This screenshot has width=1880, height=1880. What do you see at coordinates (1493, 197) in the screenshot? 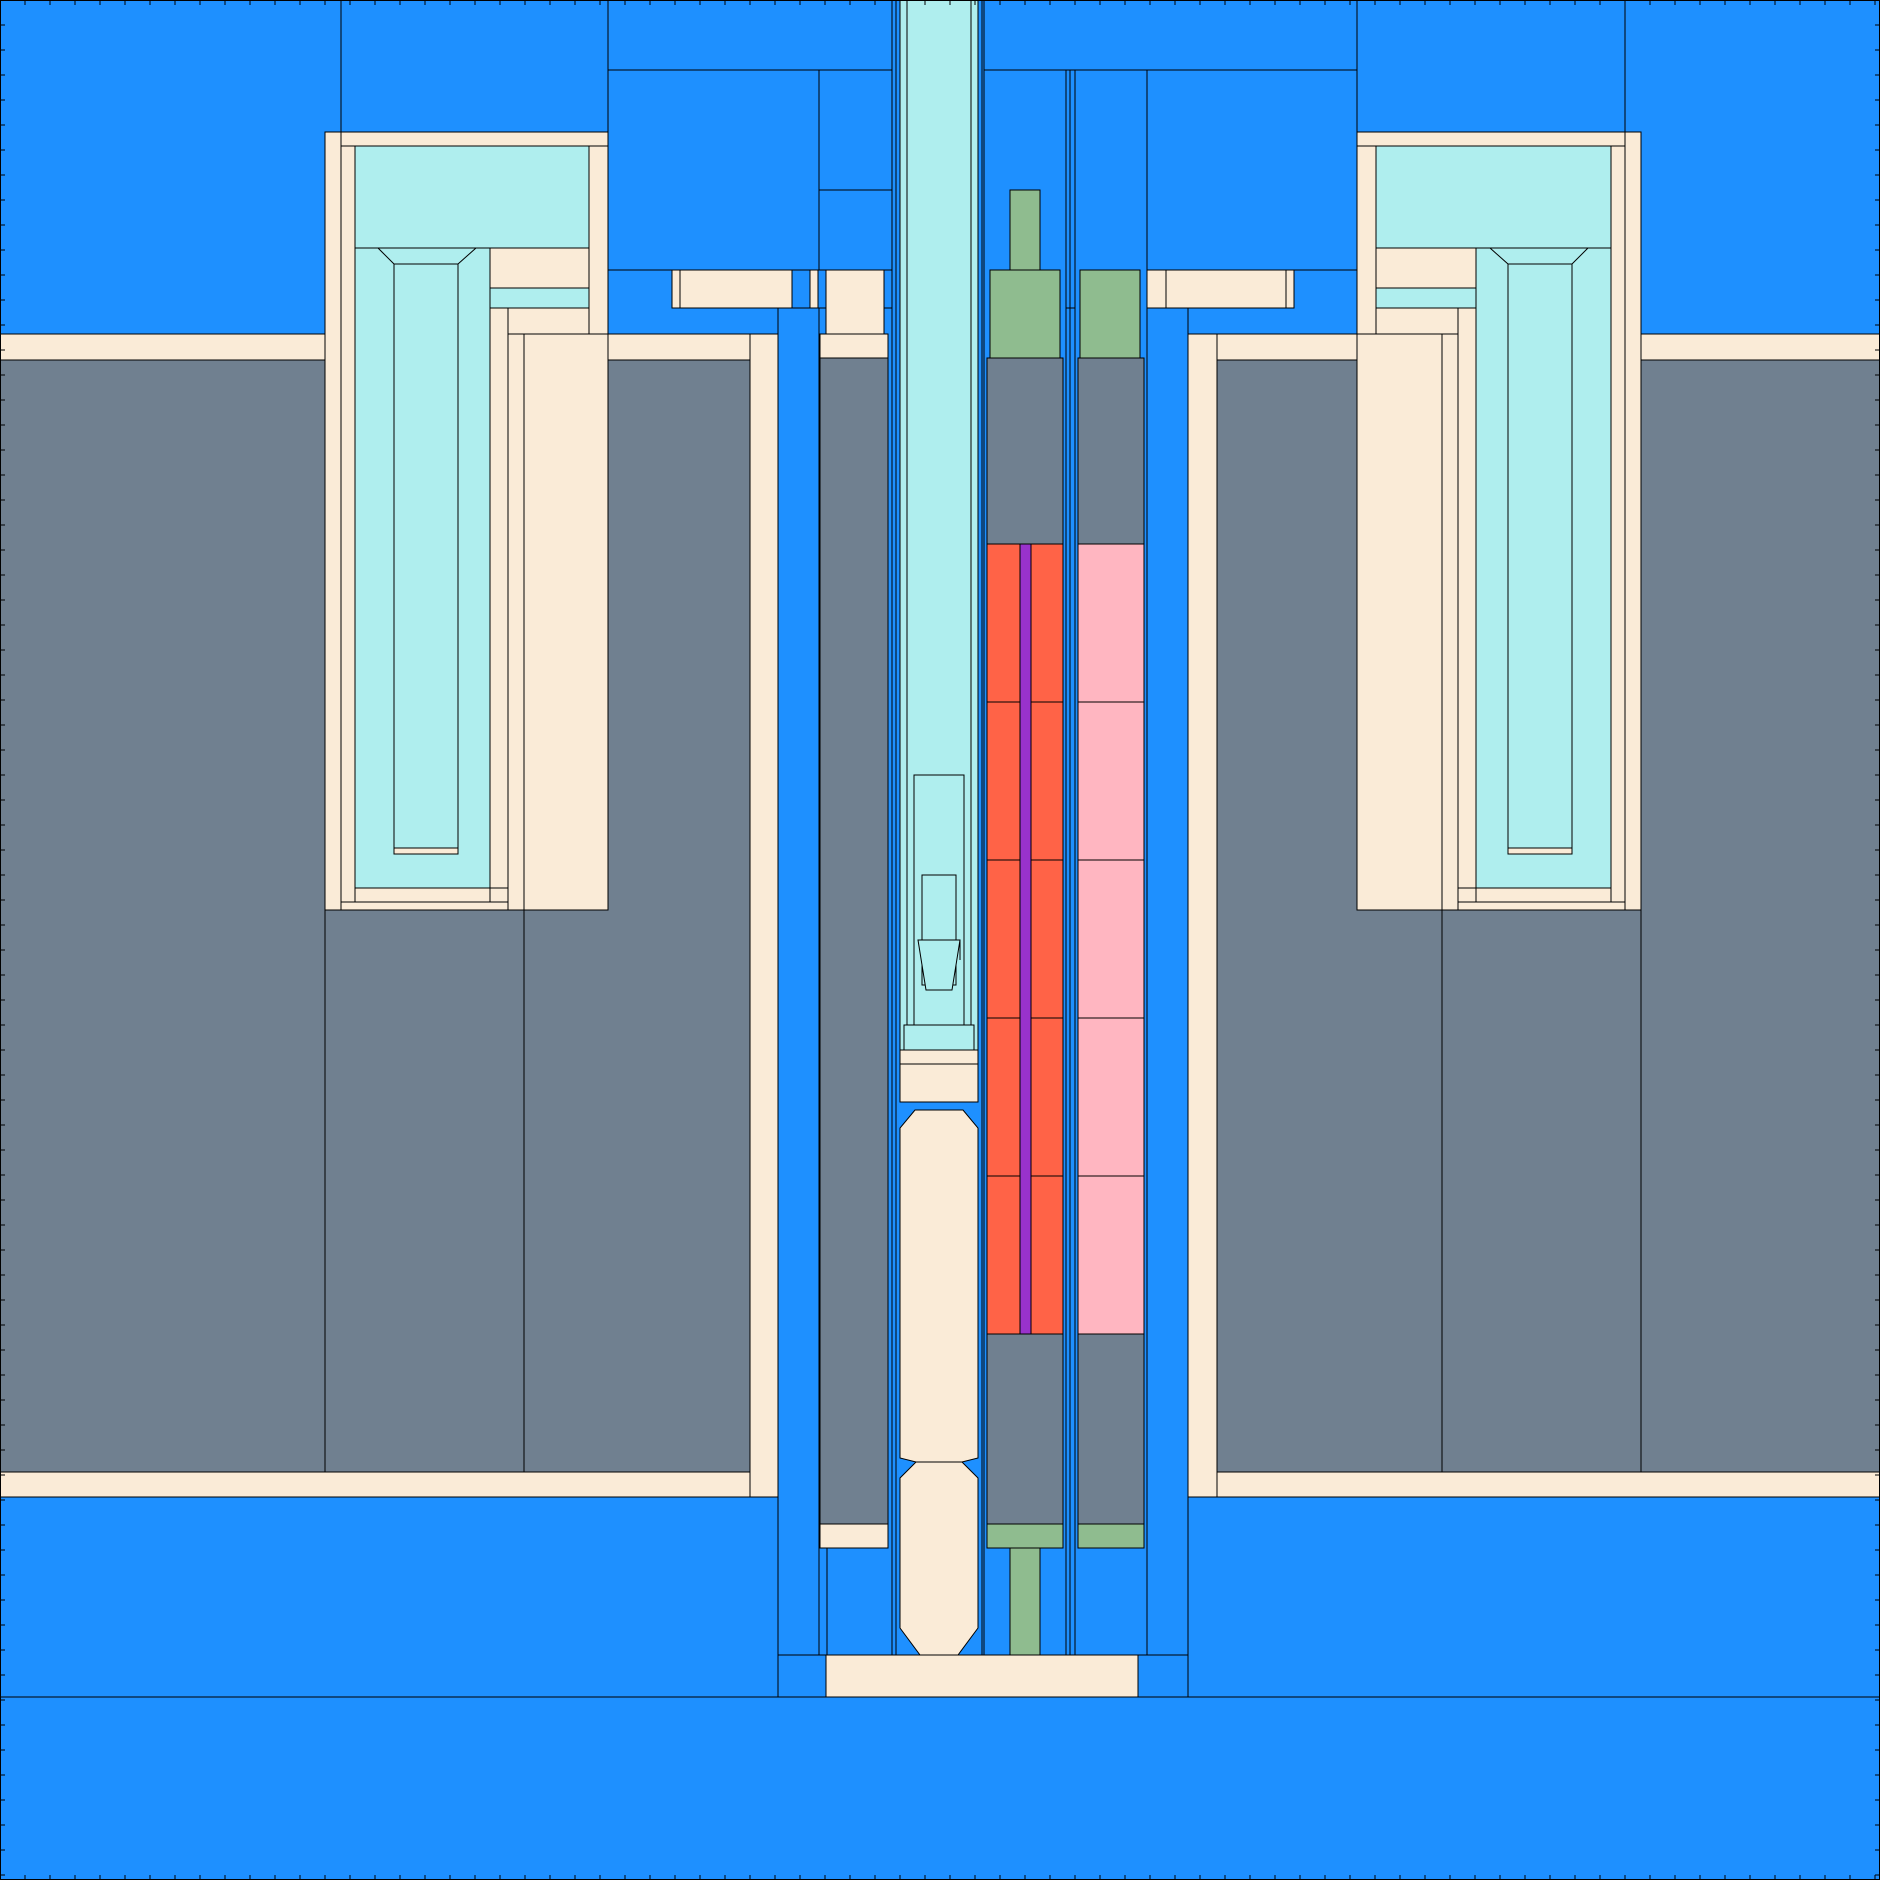
I see `thimble-right-plenum-top` at bounding box center [1493, 197].